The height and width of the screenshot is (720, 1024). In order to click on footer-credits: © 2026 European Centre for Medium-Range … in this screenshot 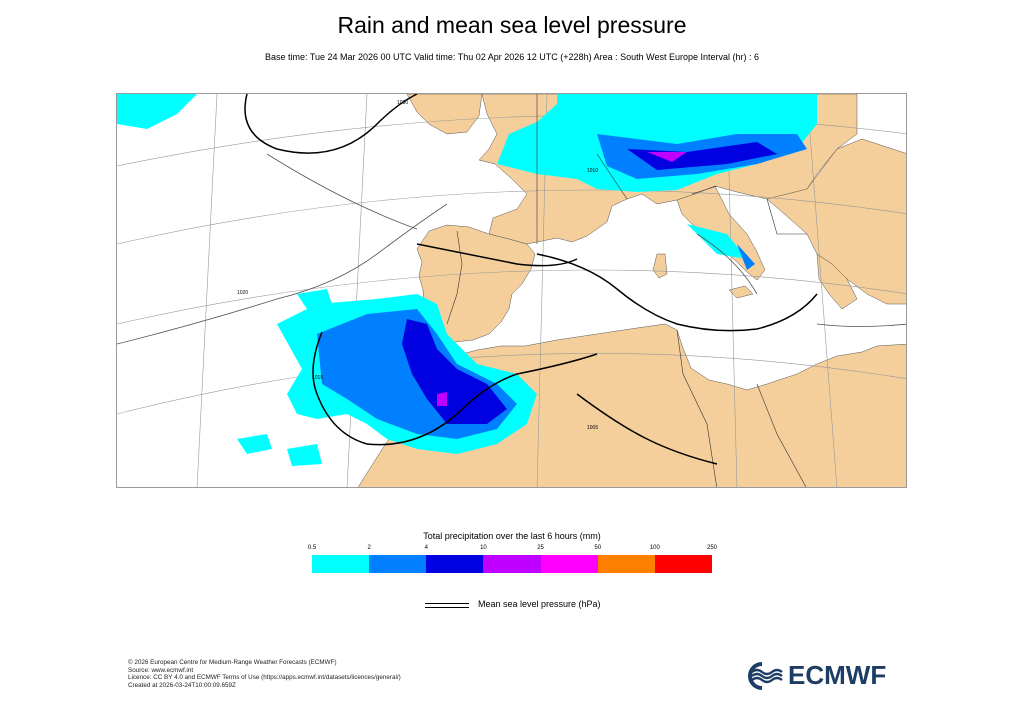, I will do `click(264, 674)`.